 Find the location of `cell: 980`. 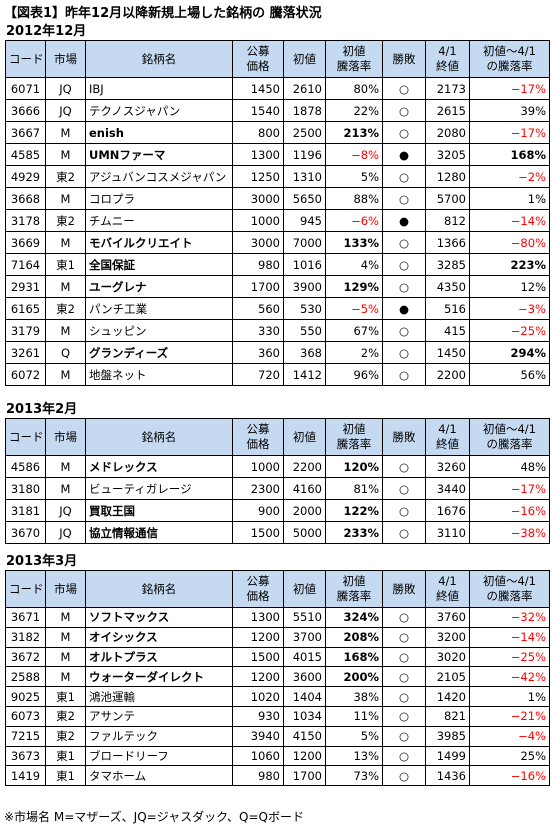

cell: 980 is located at coordinates (258, 776).